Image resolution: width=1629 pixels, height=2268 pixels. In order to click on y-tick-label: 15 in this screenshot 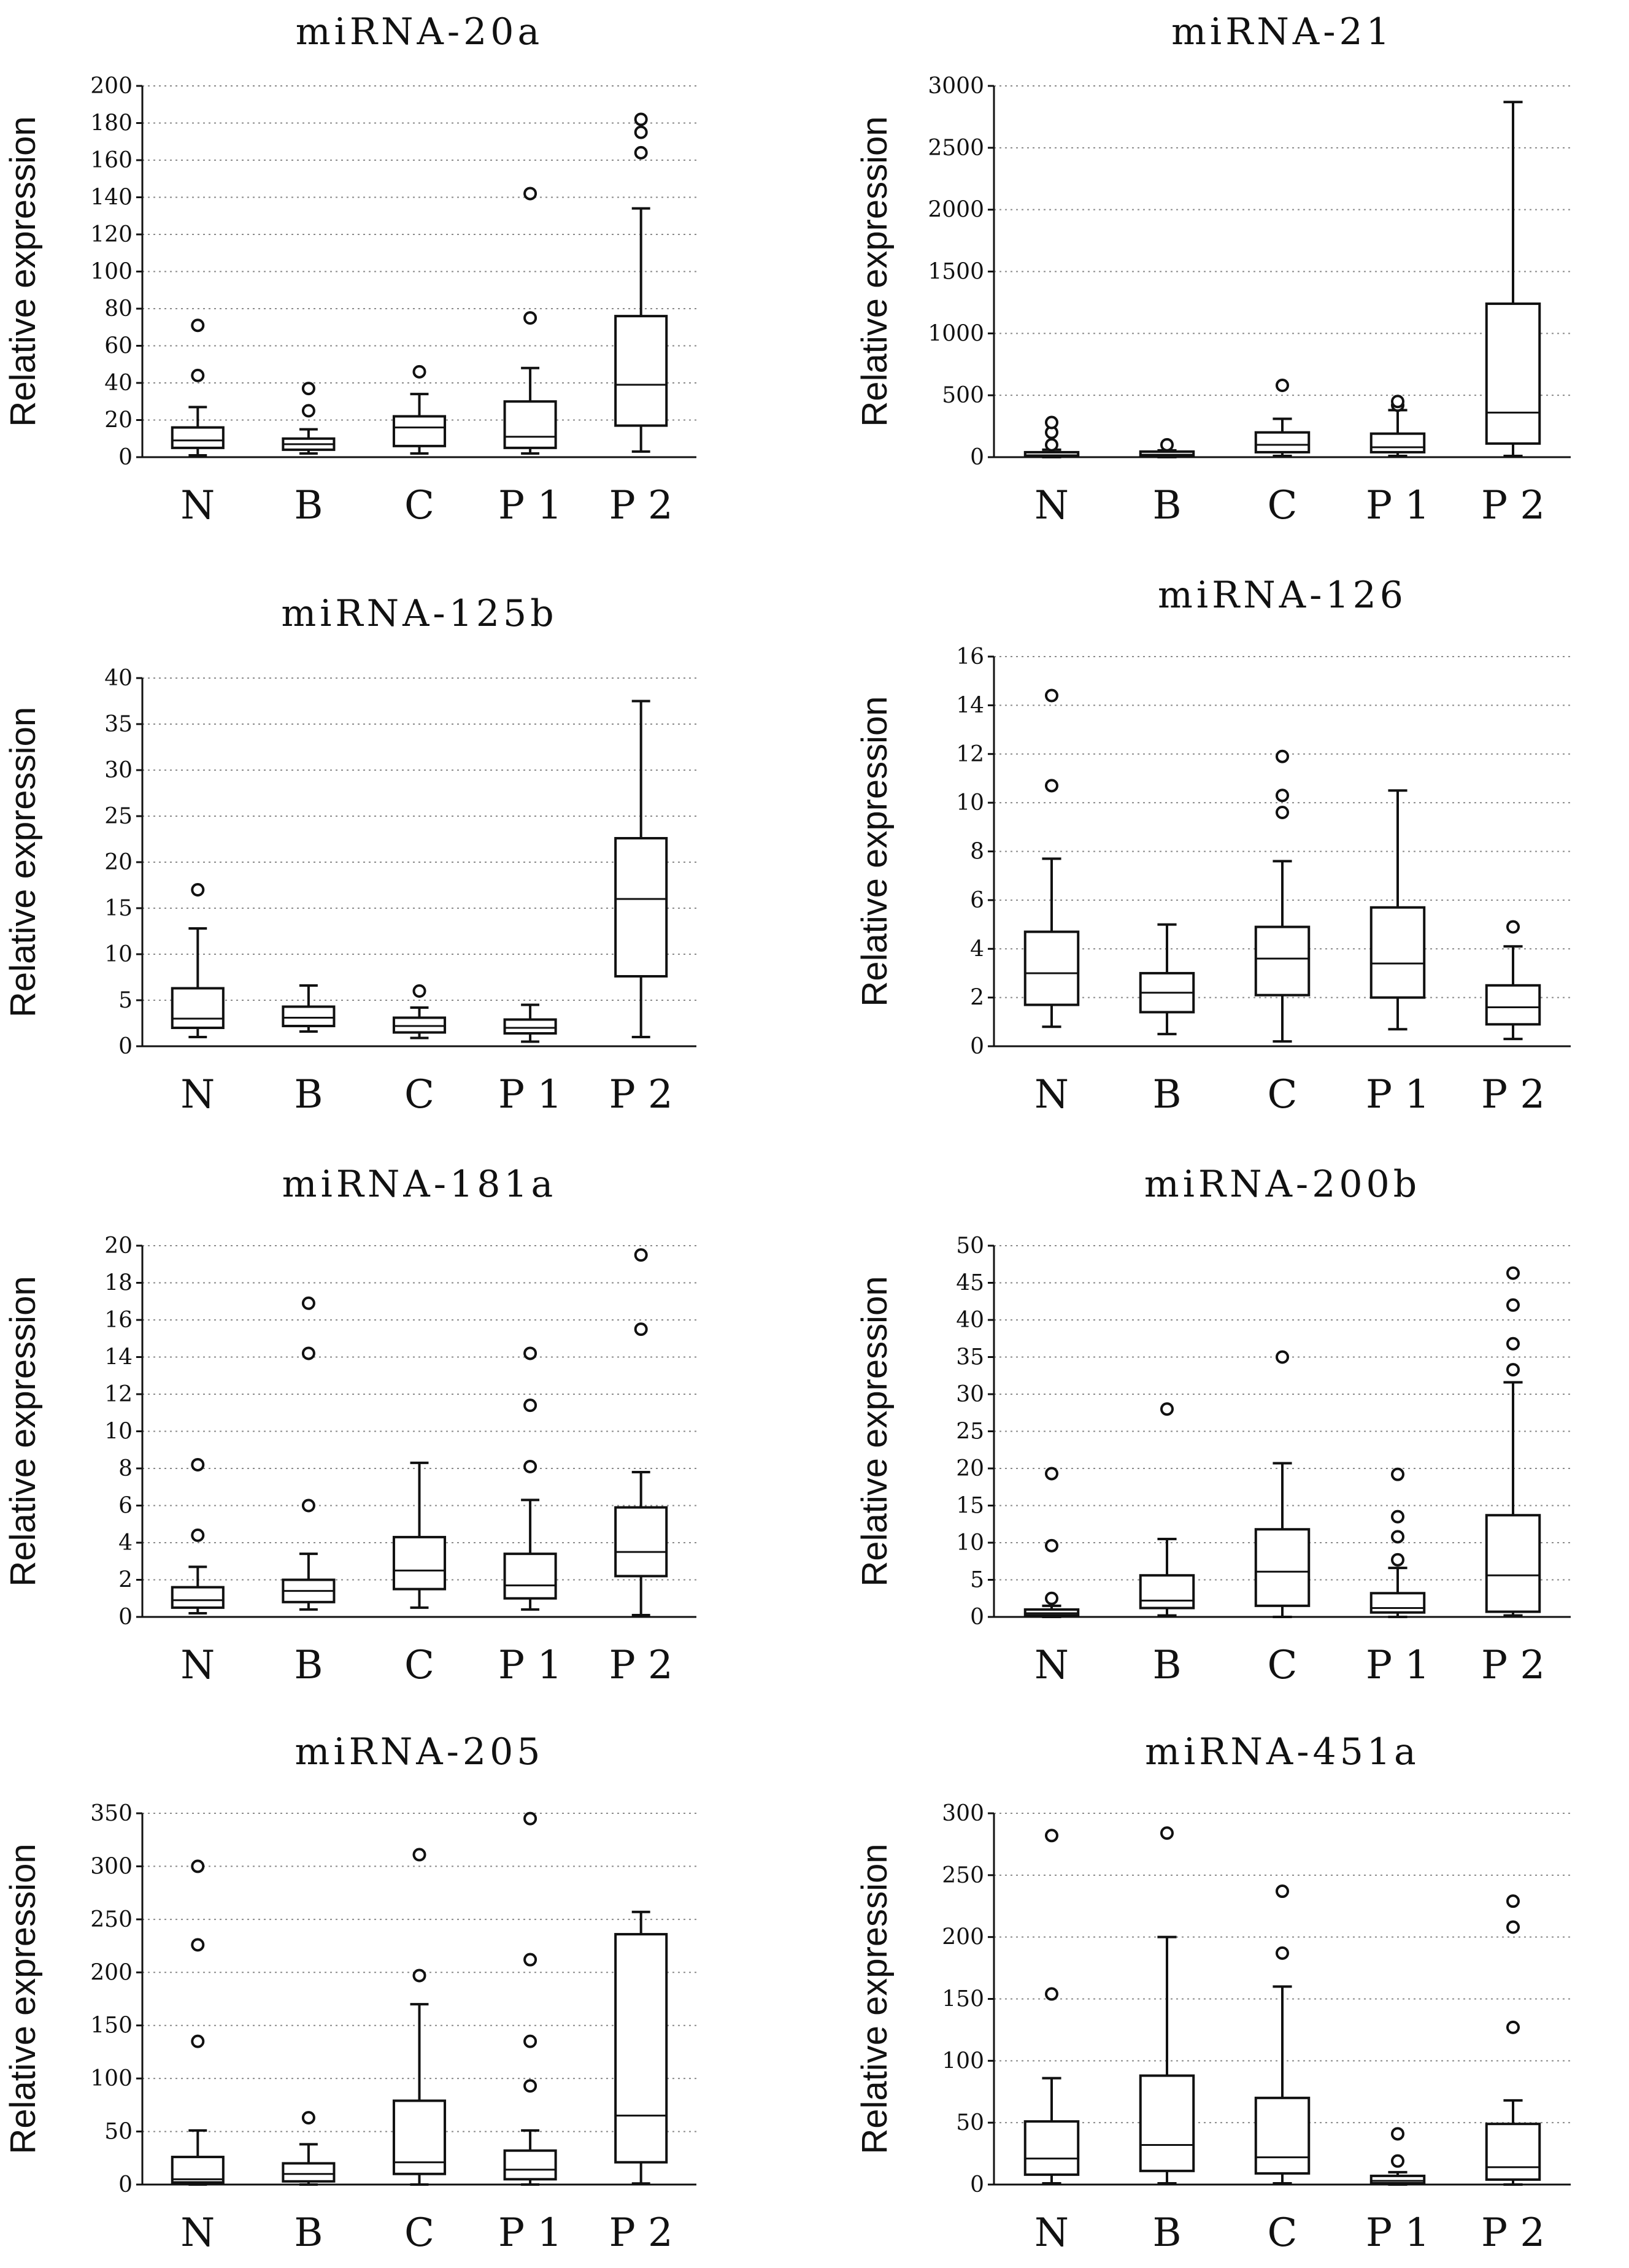, I will do `click(118, 908)`.